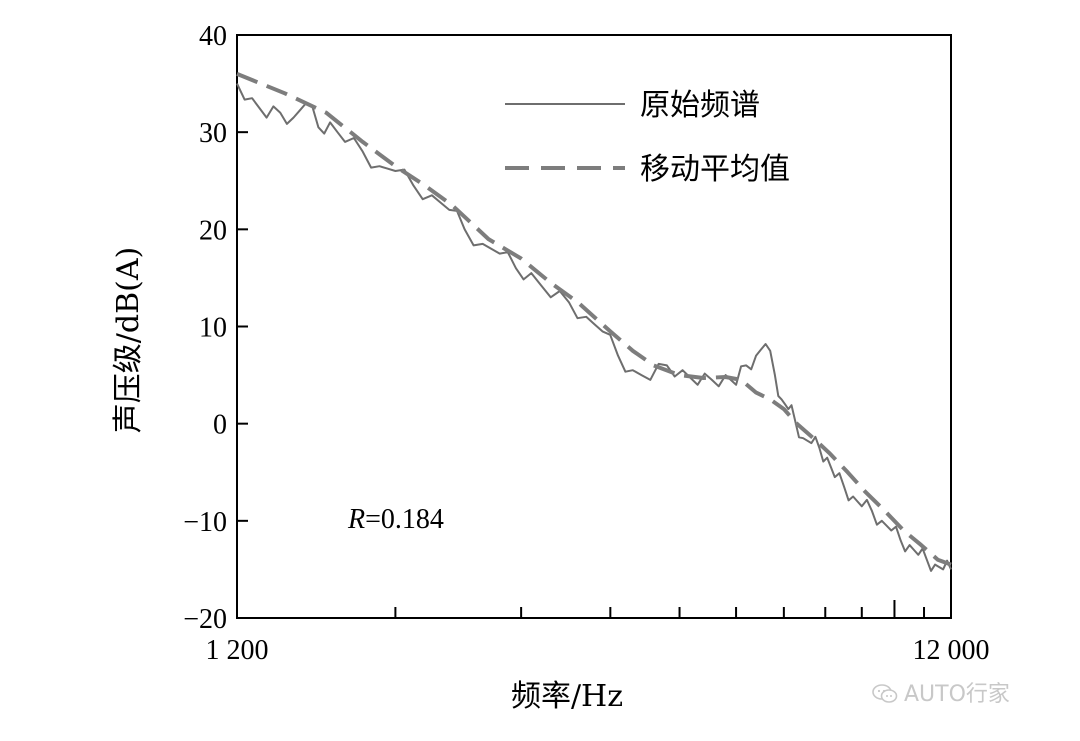  Describe the element at coordinates (957, 694) in the screenshot. I see `watermark-text: AUTO行家` at that location.